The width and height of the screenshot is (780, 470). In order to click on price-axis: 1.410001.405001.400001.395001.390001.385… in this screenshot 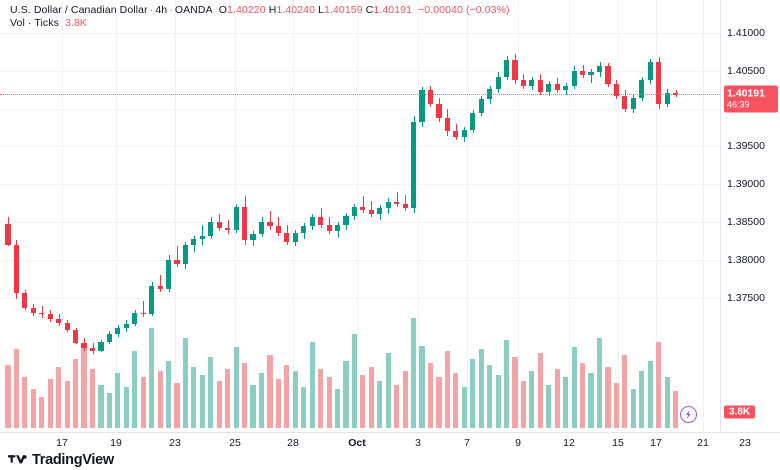, I will do `click(750, 216)`.